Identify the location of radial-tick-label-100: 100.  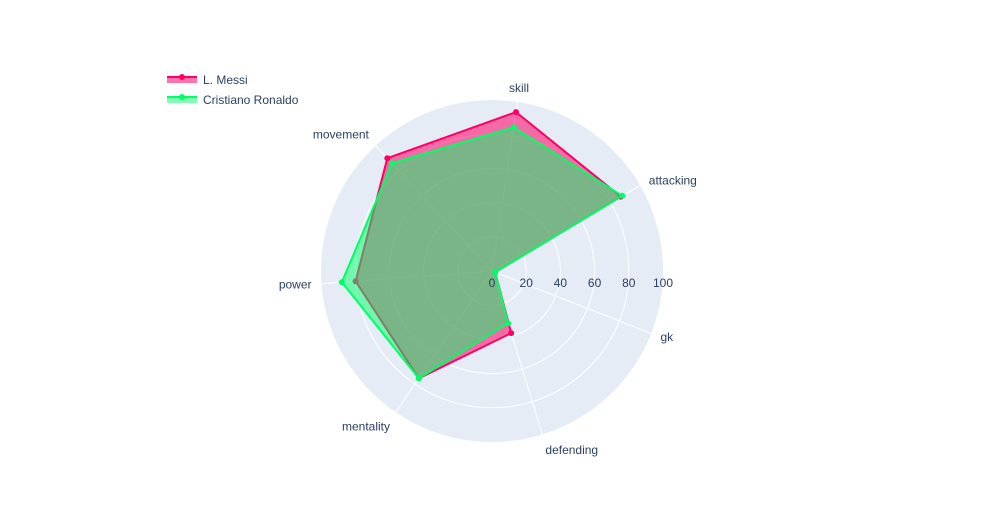
(663, 283).